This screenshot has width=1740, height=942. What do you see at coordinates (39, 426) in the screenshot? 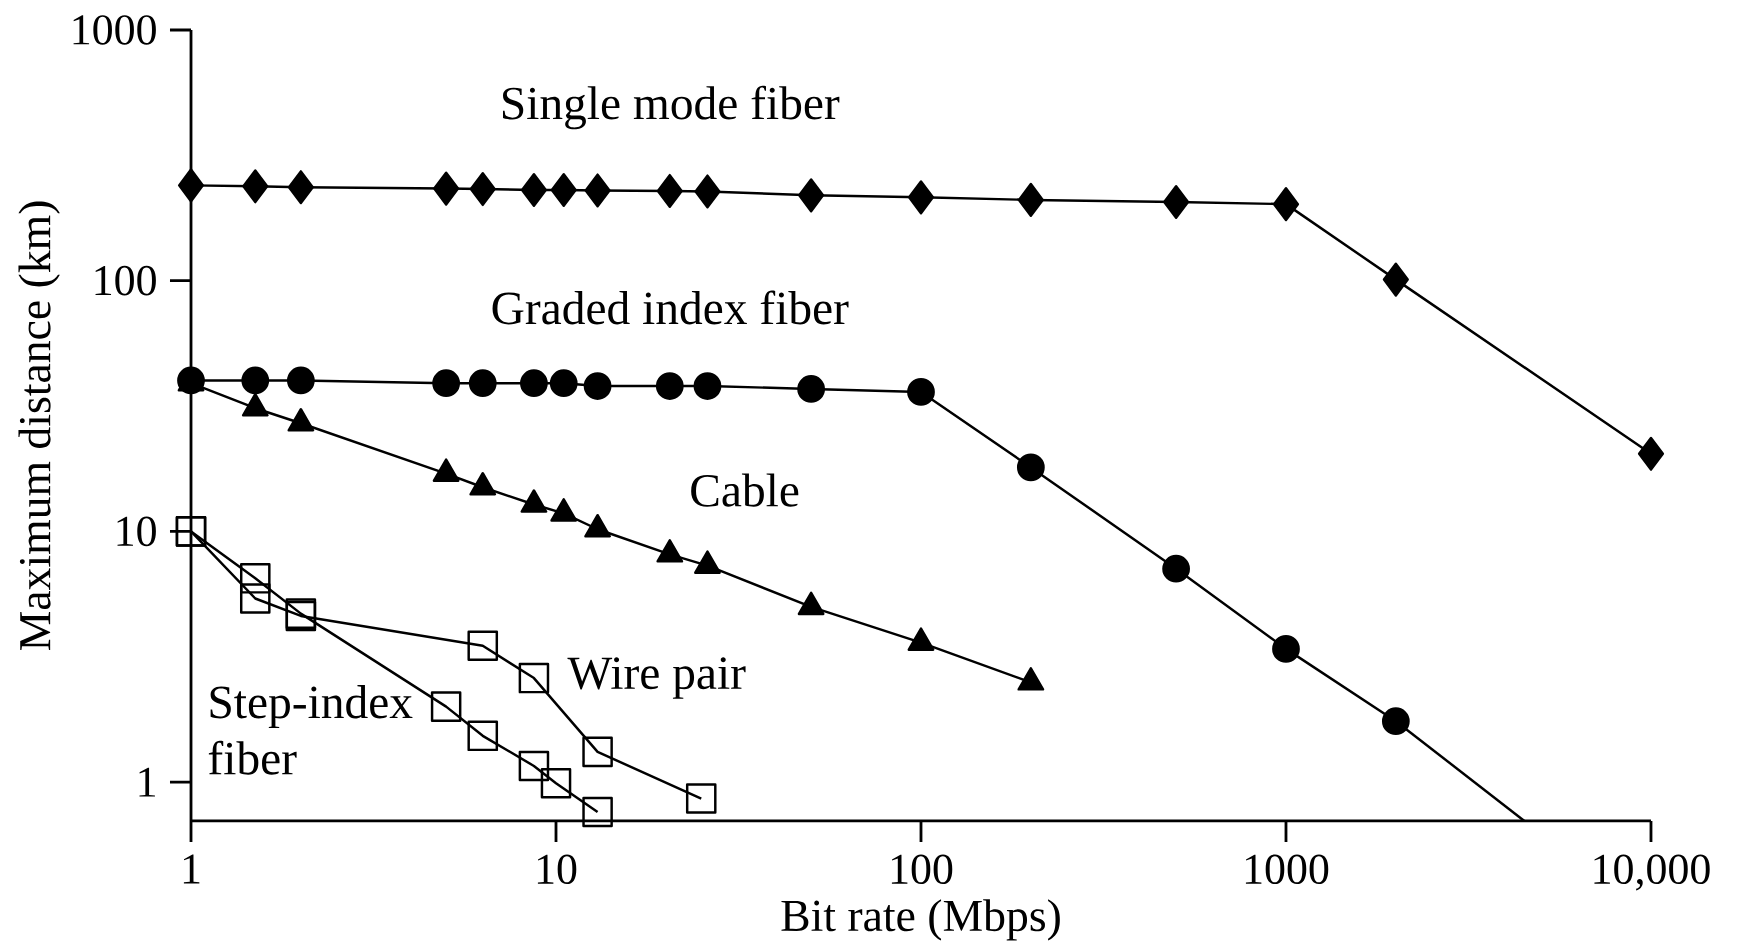
I see `y-axis-title: Maximum distance (km)` at bounding box center [39, 426].